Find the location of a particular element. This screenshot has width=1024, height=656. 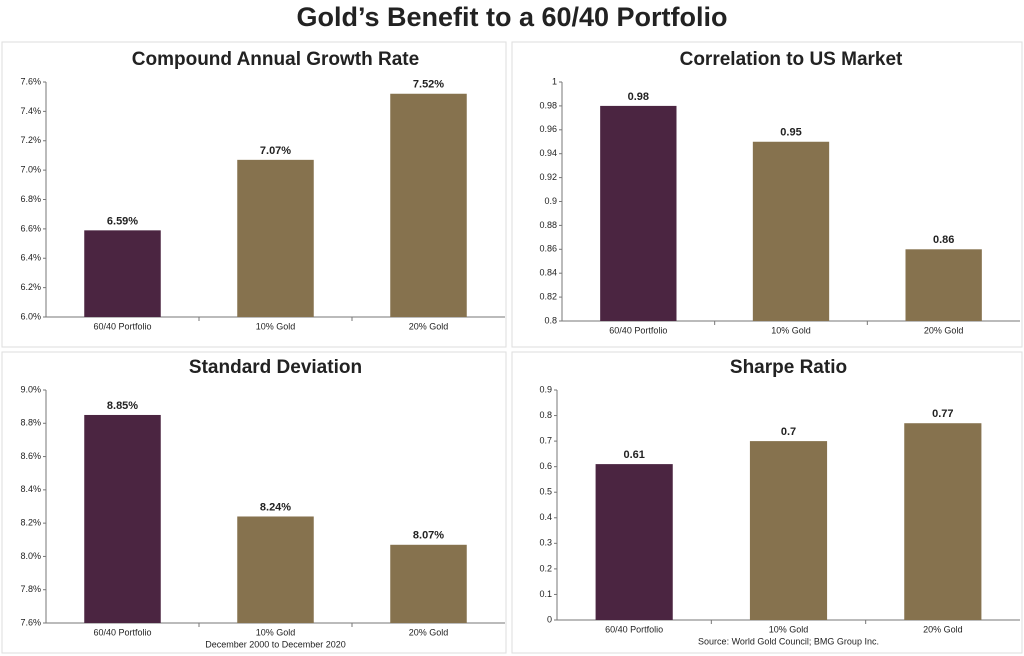

y-tick-label: 0.6 is located at coordinates (545, 466).